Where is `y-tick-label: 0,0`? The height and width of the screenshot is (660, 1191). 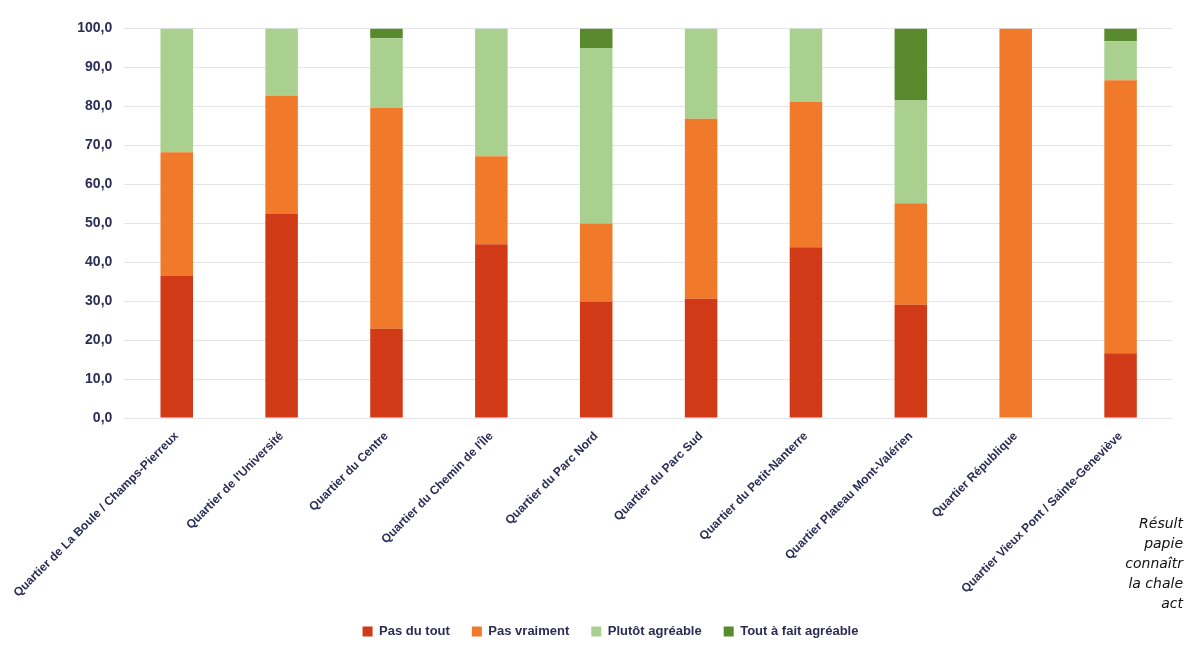 y-tick-label: 0,0 is located at coordinates (102, 416).